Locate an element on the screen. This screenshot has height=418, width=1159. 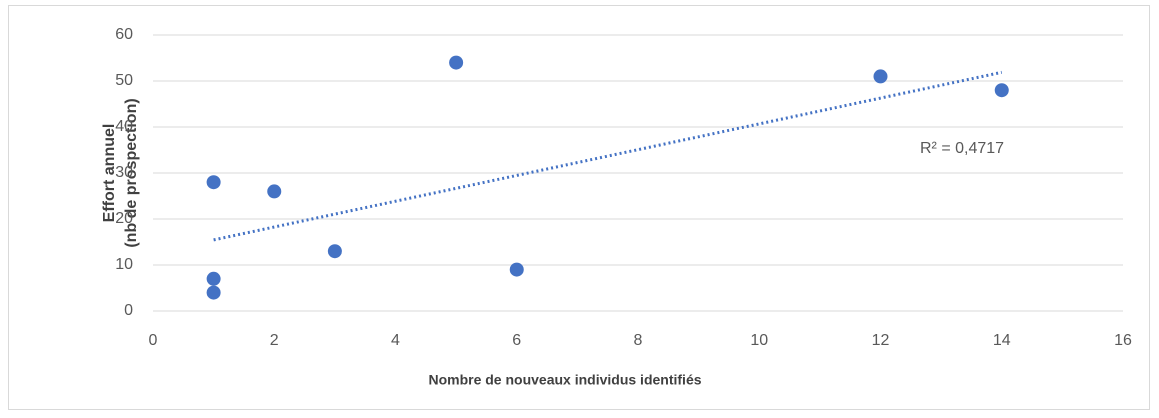
x-tick-label: 8 is located at coordinates (638, 340).